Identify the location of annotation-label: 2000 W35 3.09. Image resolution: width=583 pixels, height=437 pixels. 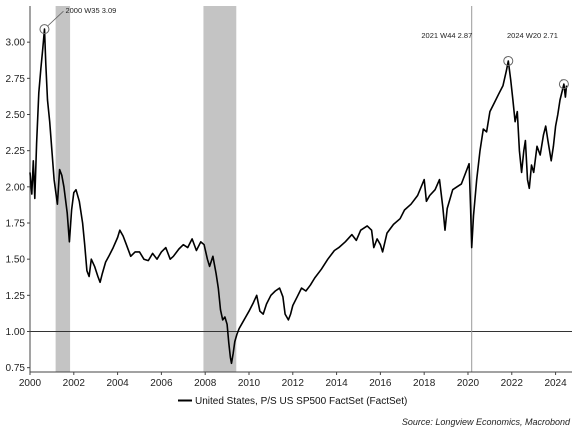
(90, 10).